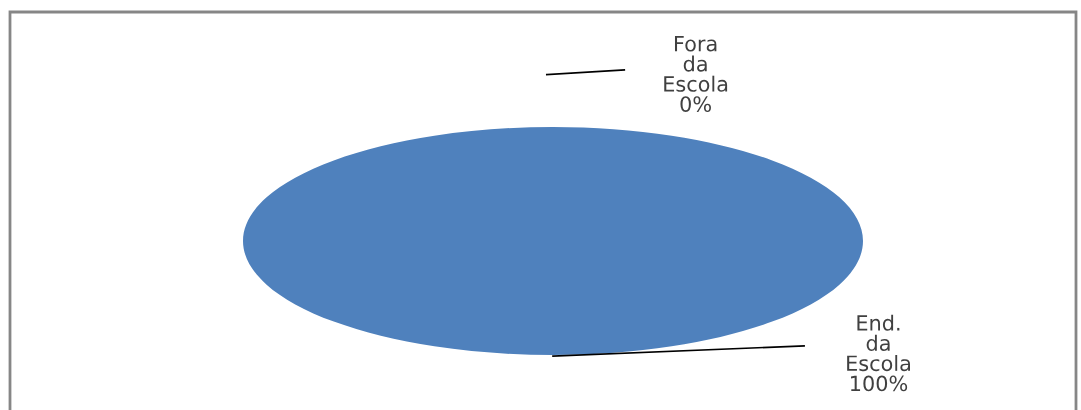 This screenshot has width=1081, height=410. I want to click on text: 0%, so click(695, 104).